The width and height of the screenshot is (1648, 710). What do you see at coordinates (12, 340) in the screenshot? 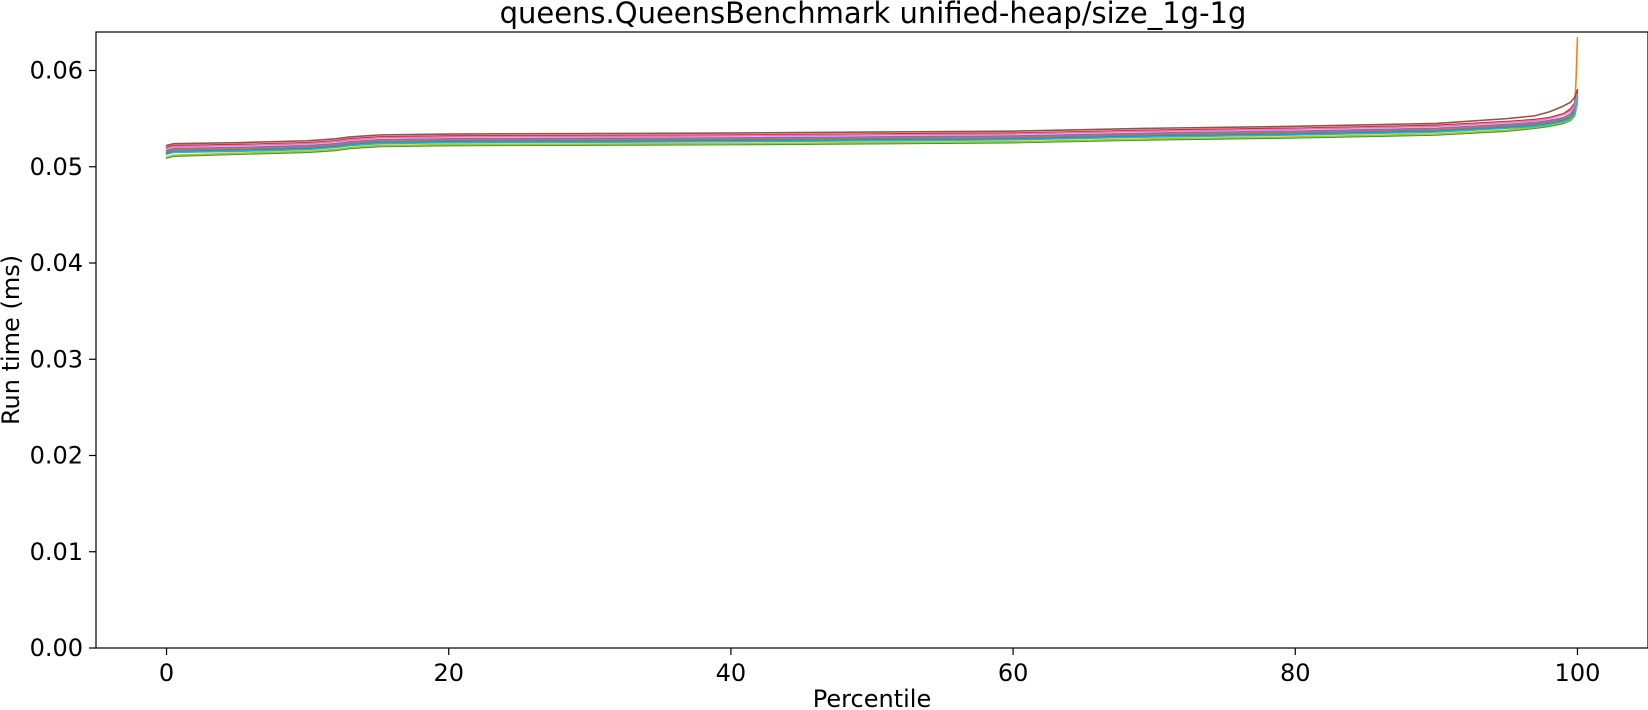
I see `y-axis-label: Run time (ms)` at bounding box center [12, 340].